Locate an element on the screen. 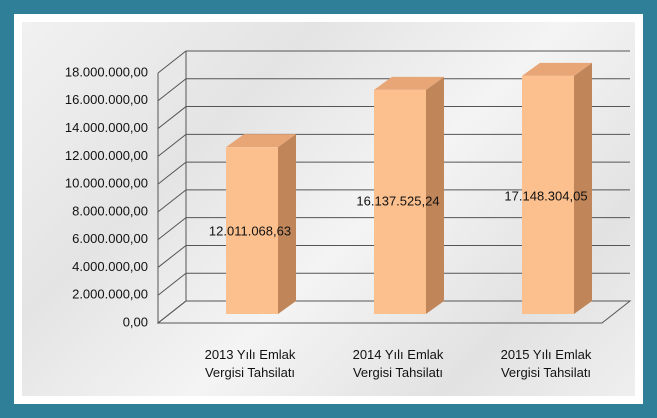 The width and height of the screenshot is (657, 418). x-tick-label: 2013 Yılı Emlak Vergisi Tahsilatı is located at coordinates (250, 363).